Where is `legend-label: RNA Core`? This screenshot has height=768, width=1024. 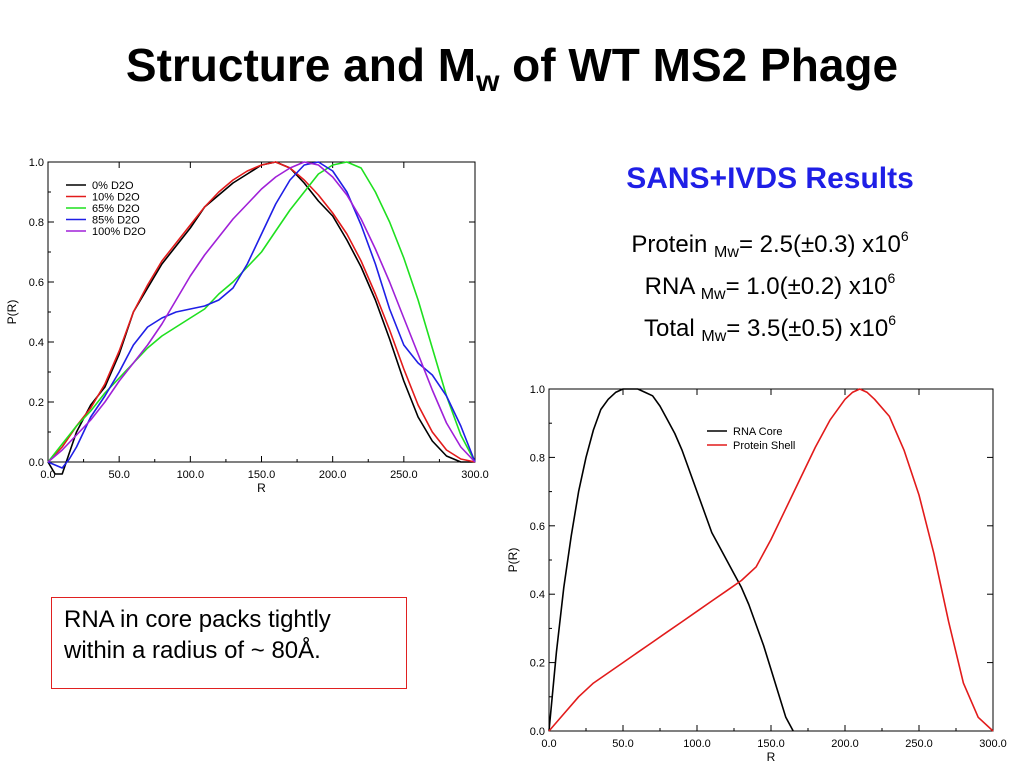
legend-label: RNA Core is located at coordinates (758, 432).